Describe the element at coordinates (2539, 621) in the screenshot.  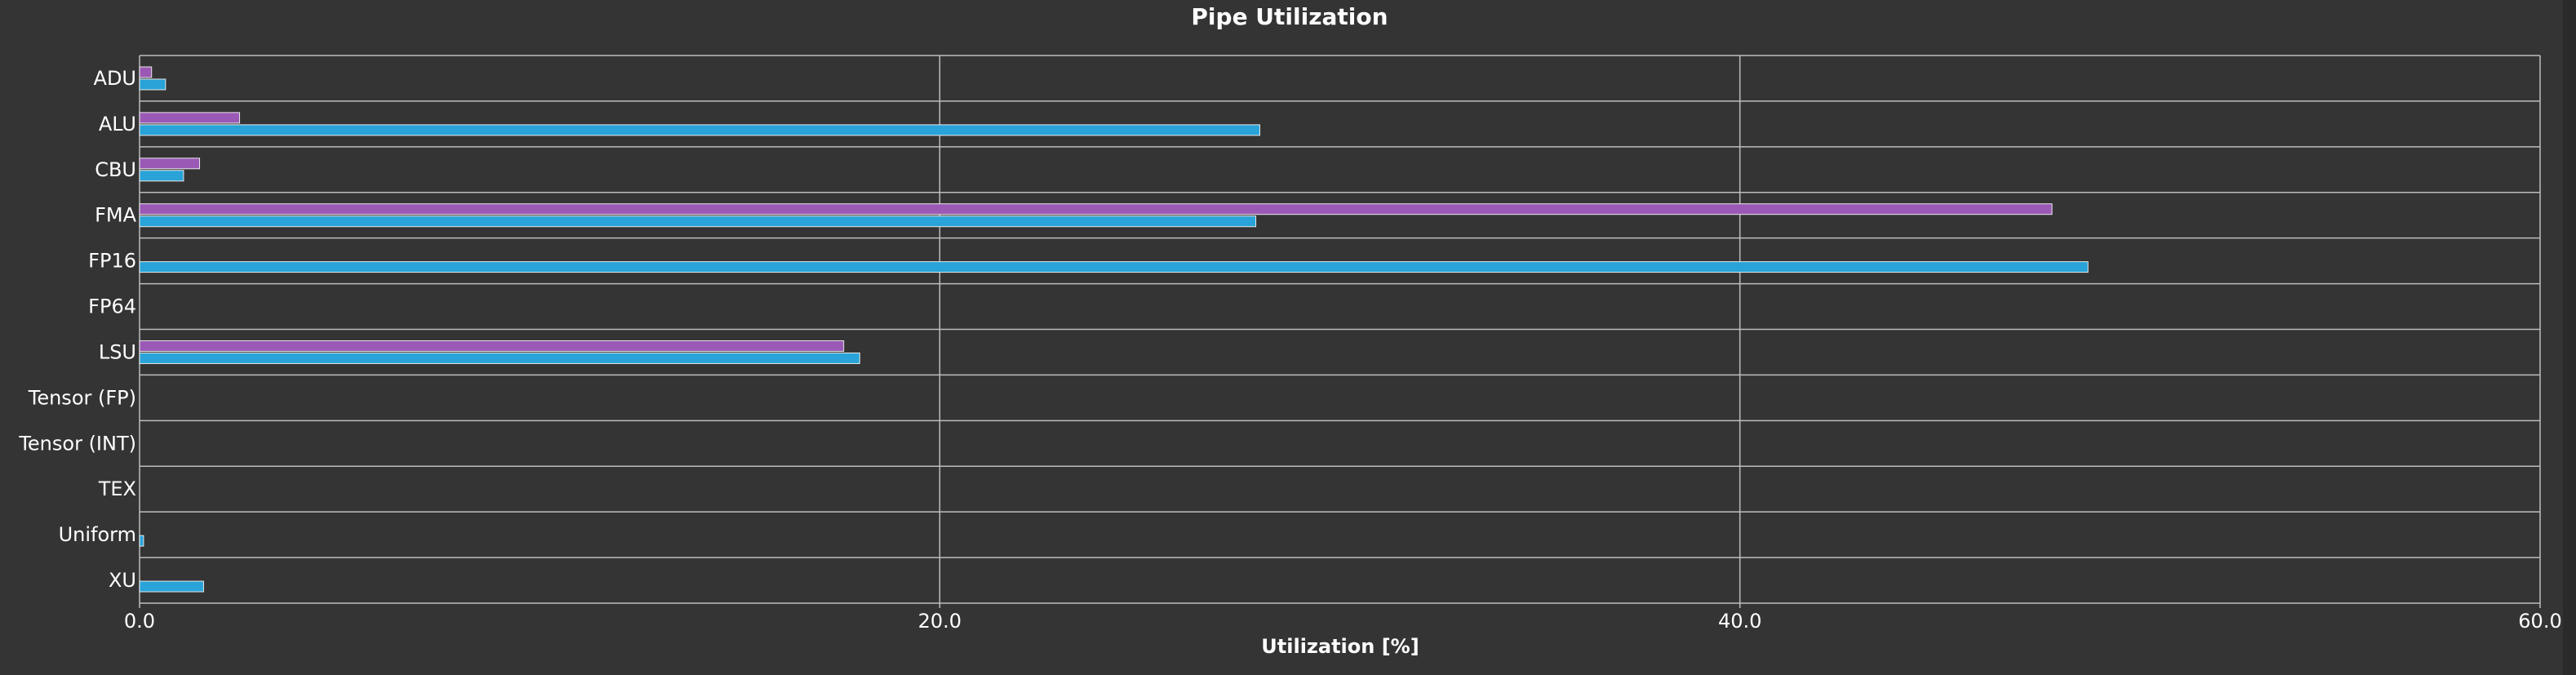
I see `x-tick-label: 60.0` at that location.